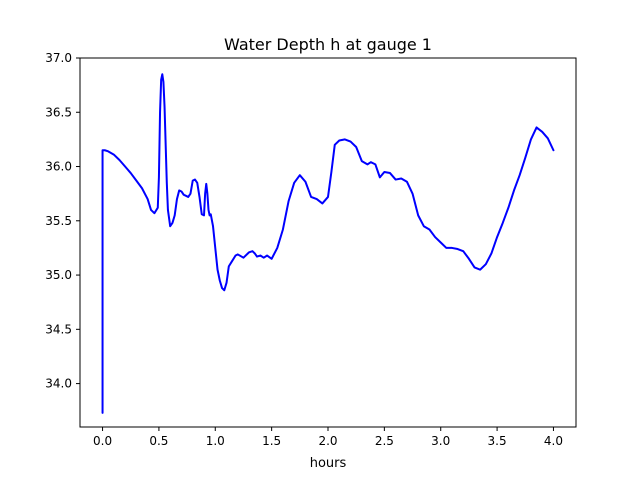 Image resolution: width=640 pixels, height=484 pixels. What do you see at coordinates (553, 441) in the screenshot?
I see `x-tick-label: 4.0` at bounding box center [553, 441].